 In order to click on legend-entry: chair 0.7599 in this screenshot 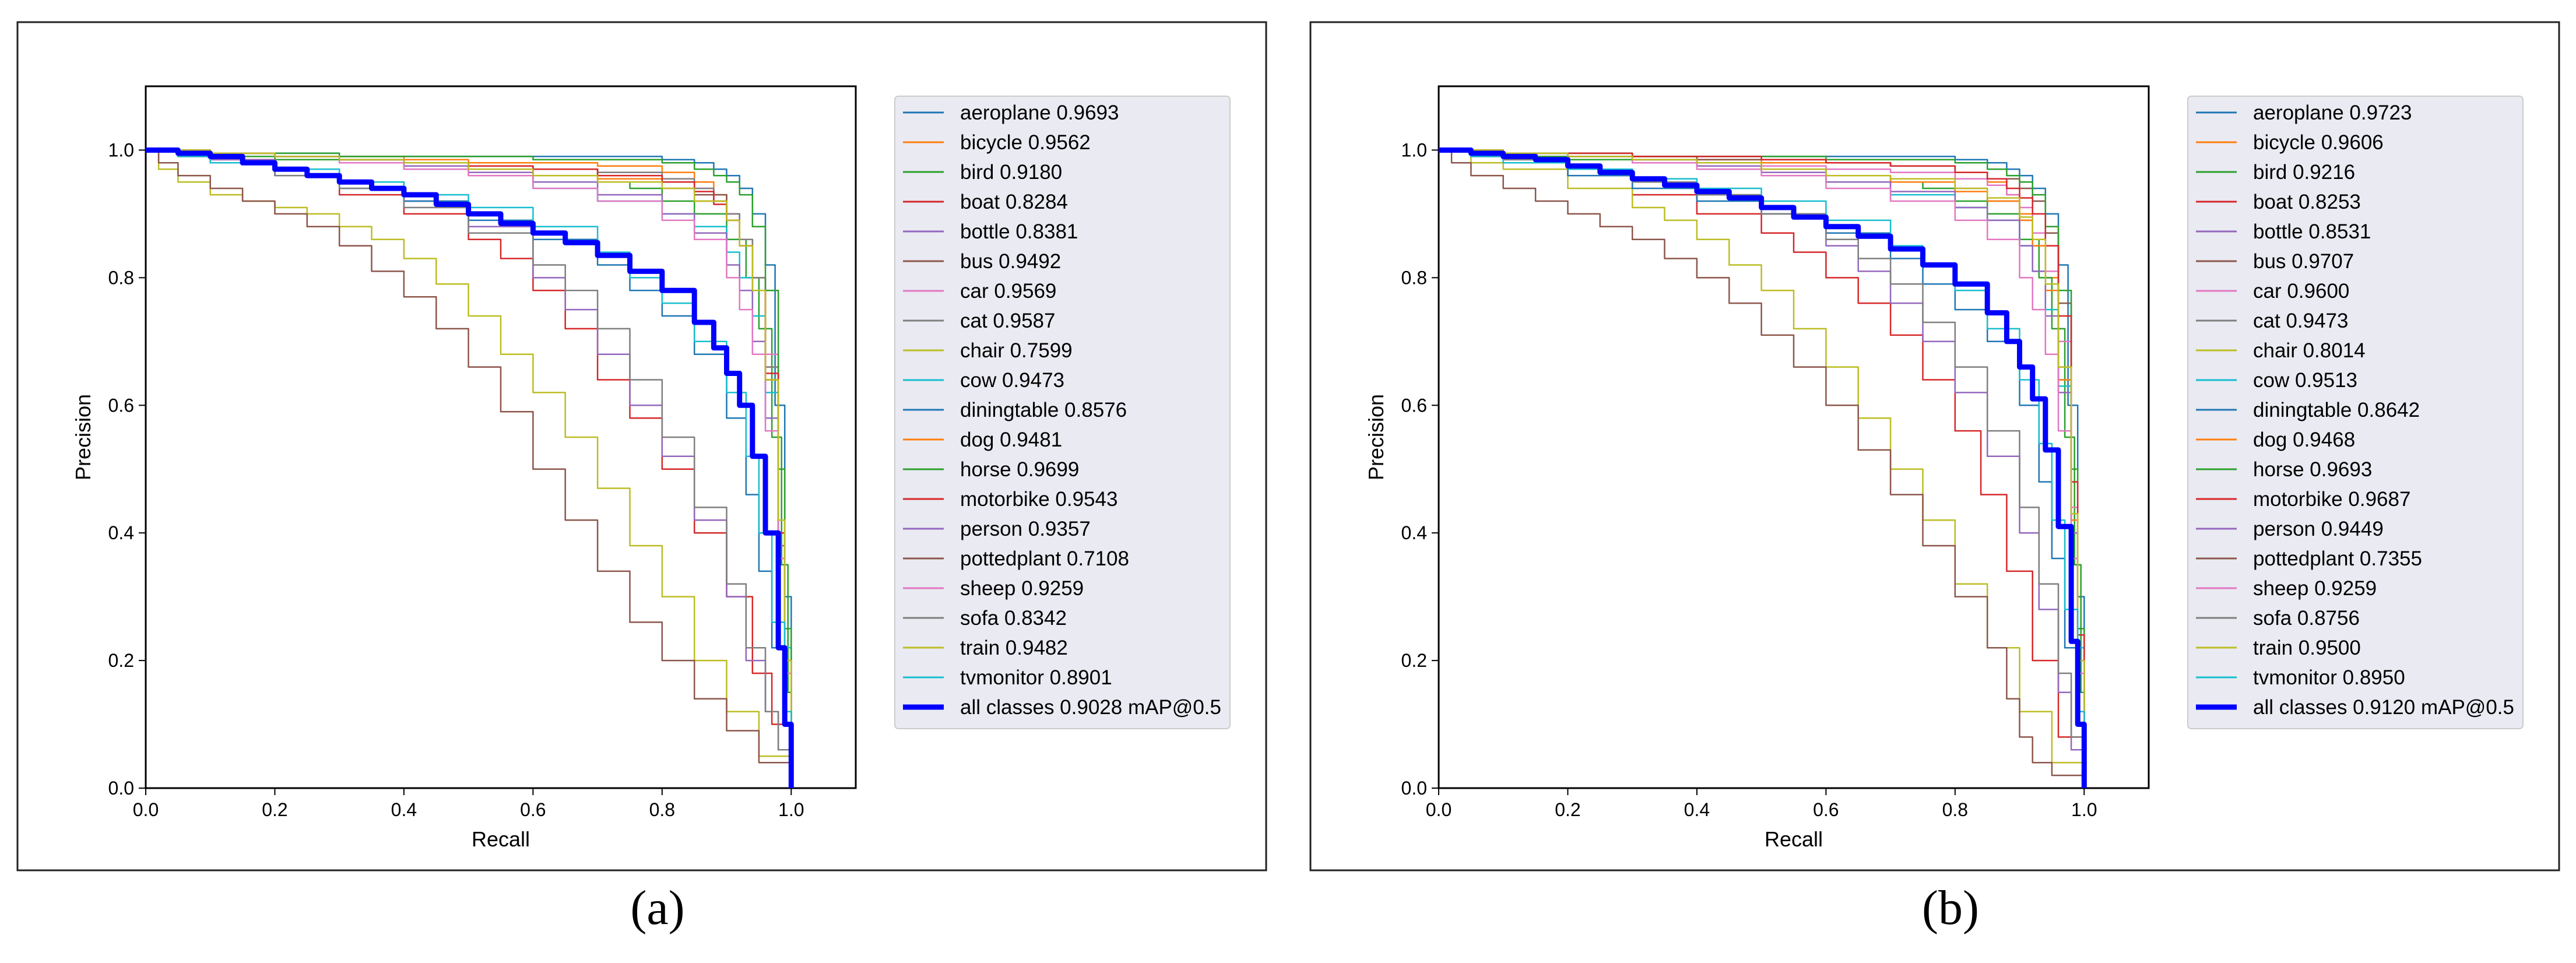, I will do `click(1016, 350)`.